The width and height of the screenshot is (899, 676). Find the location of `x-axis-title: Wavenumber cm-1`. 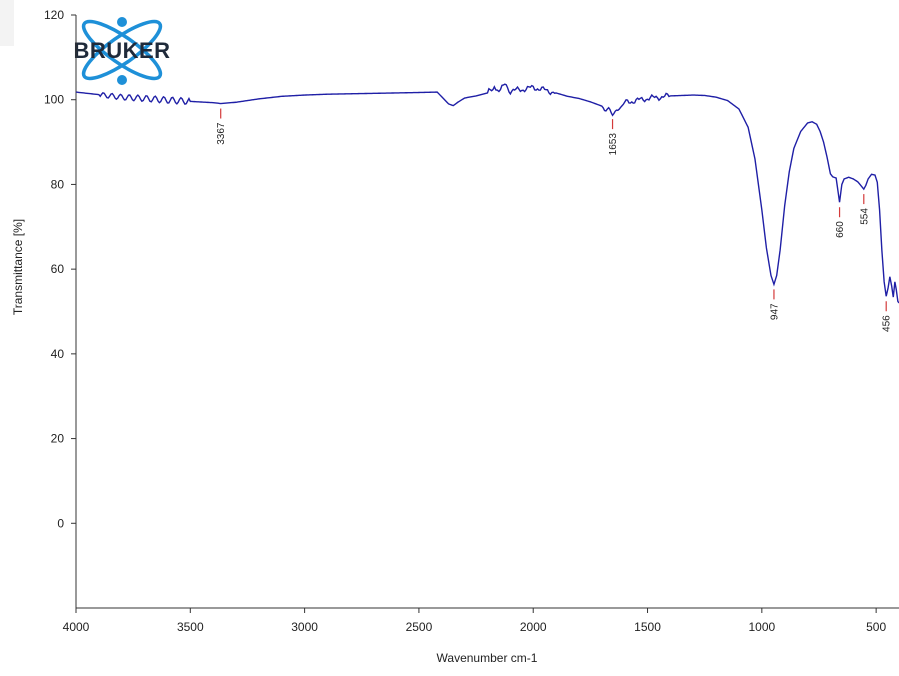

x-axis-title: Wavenumber cm-1 is located at coordinates (487, 658).